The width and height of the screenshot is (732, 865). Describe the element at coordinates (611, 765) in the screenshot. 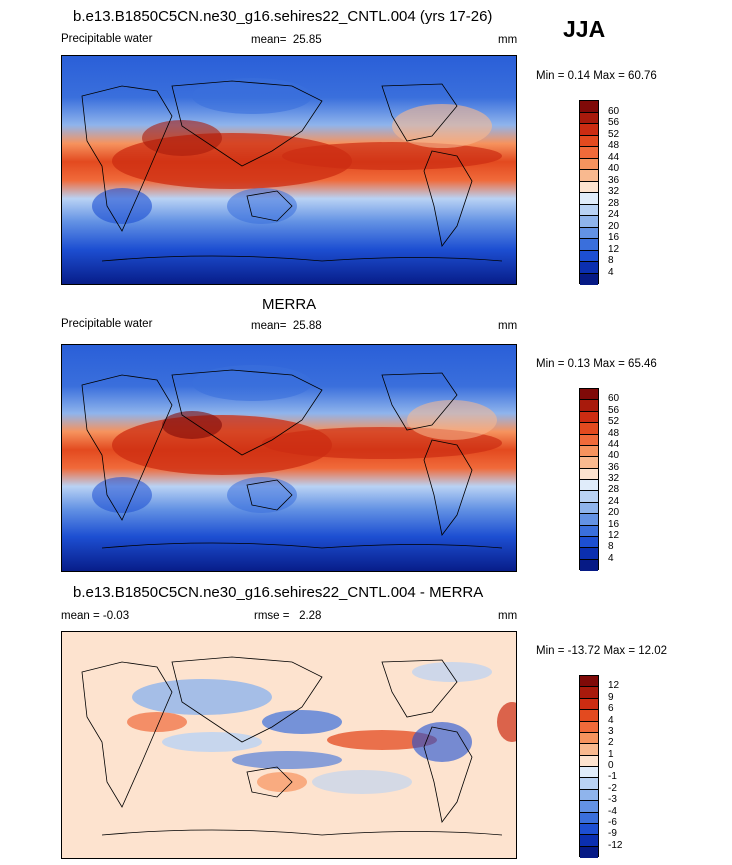

I see `colorbar-tick-label: 0` at that location.